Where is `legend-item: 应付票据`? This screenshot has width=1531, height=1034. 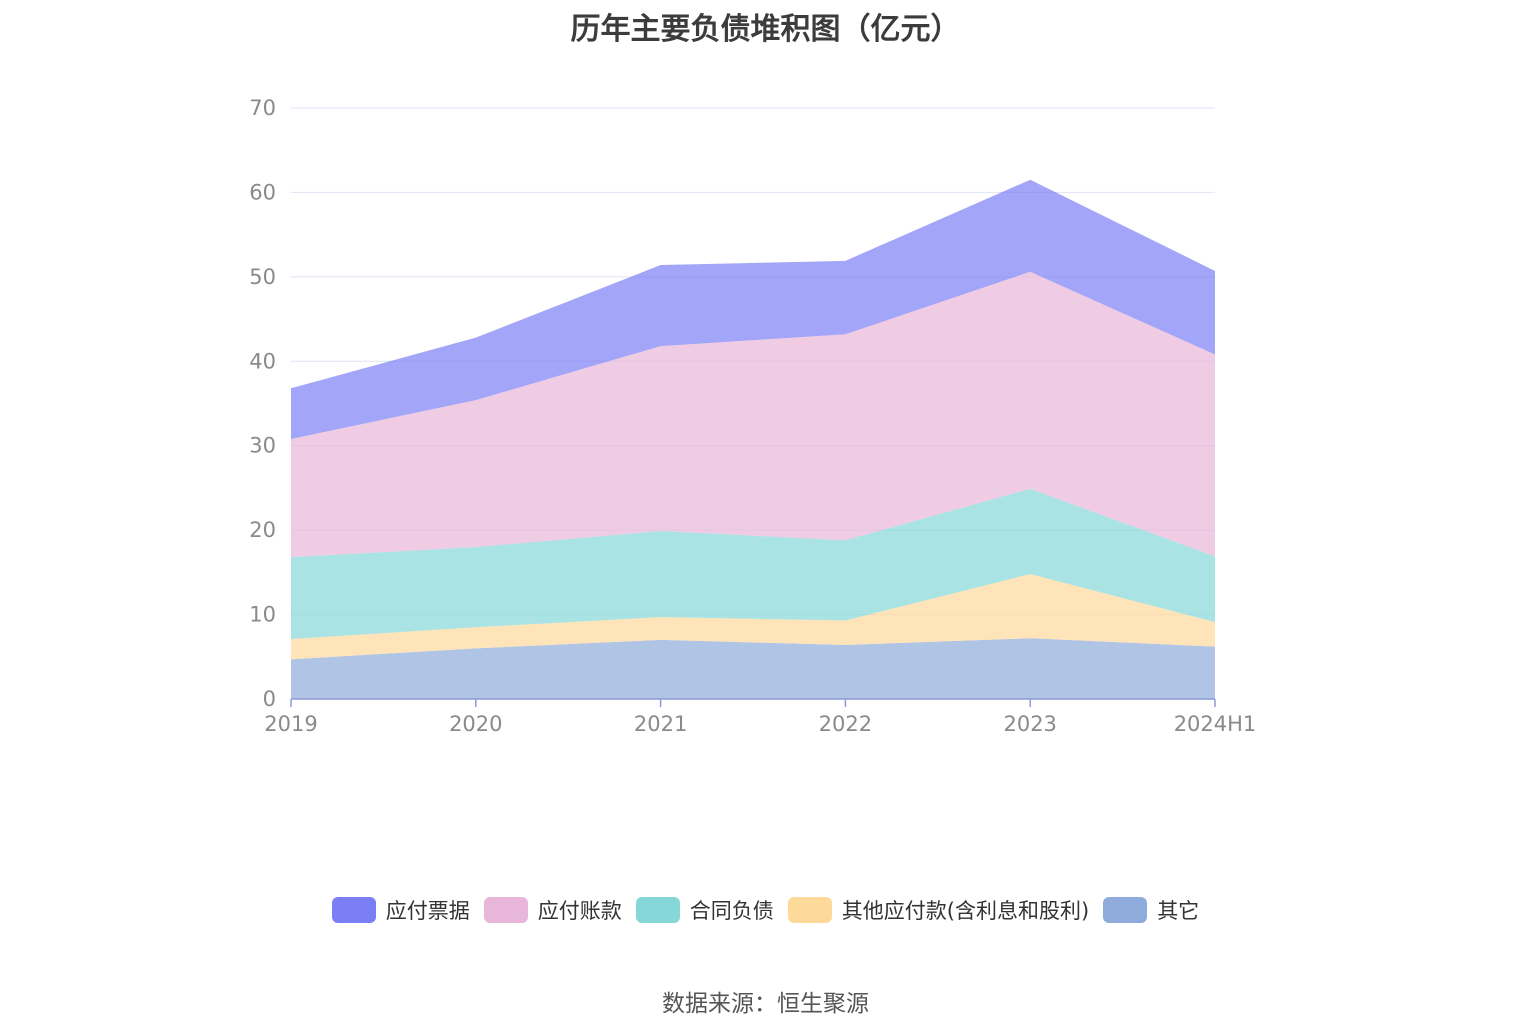
legend-item: 应付票据 is located at coordinates (400, 910).